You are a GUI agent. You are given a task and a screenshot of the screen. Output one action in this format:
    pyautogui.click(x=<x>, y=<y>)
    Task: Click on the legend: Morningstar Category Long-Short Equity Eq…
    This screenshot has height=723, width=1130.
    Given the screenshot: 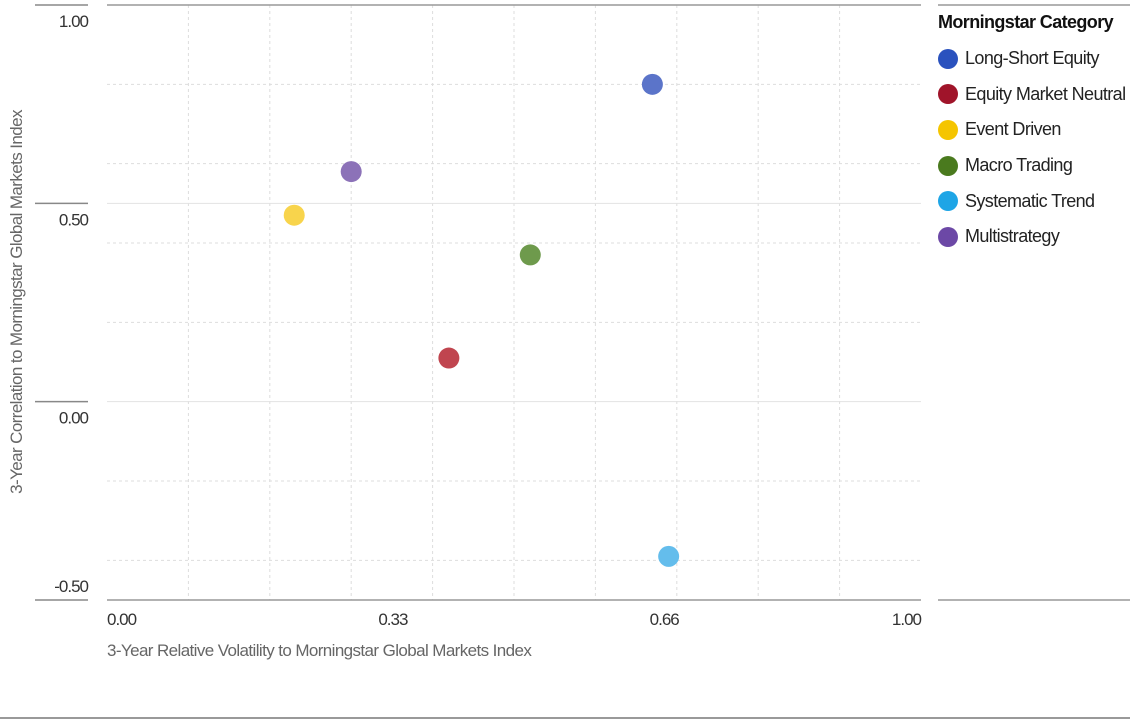 What is the action you would take?
    pyautogui.click(x=1032, y=133)
    